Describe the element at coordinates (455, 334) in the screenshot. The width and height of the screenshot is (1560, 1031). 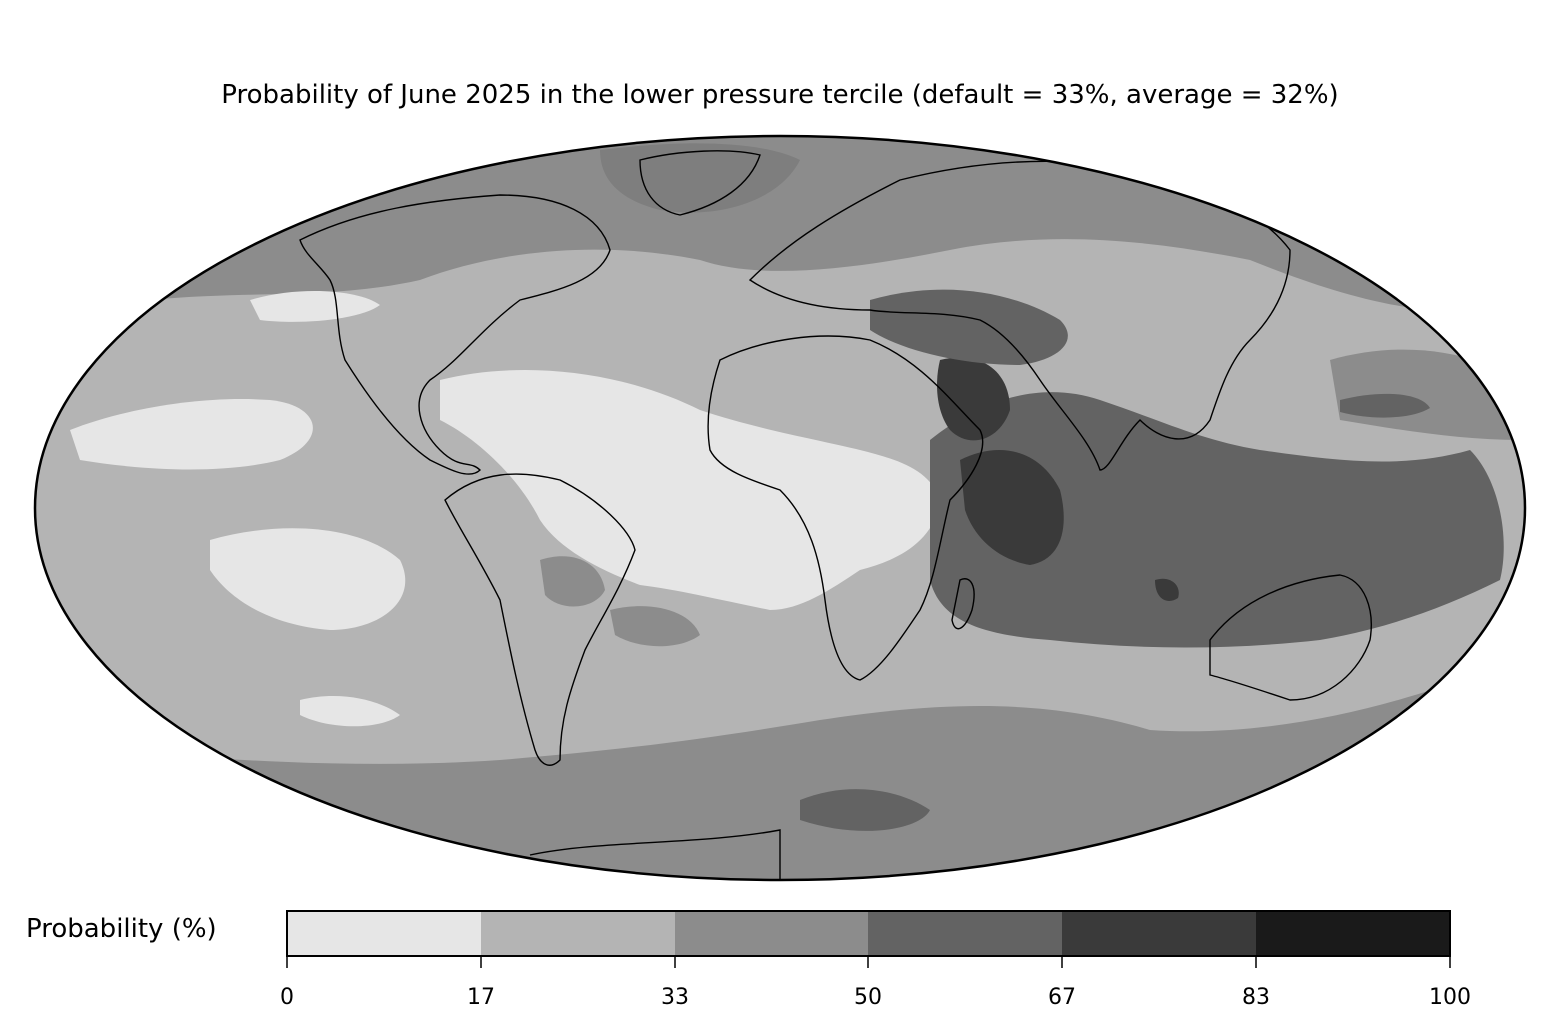
I see `north-america-outline` at that location.